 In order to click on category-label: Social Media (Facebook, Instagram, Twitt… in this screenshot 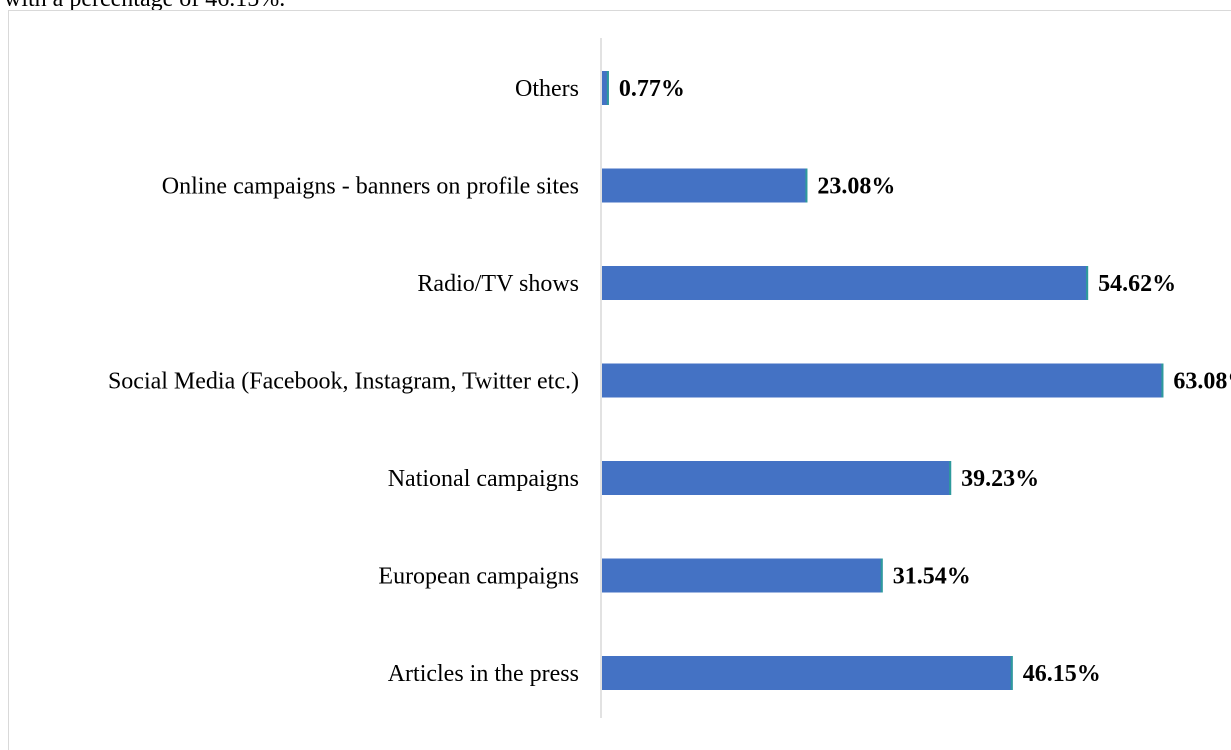, I will do `click(343, 382)`.